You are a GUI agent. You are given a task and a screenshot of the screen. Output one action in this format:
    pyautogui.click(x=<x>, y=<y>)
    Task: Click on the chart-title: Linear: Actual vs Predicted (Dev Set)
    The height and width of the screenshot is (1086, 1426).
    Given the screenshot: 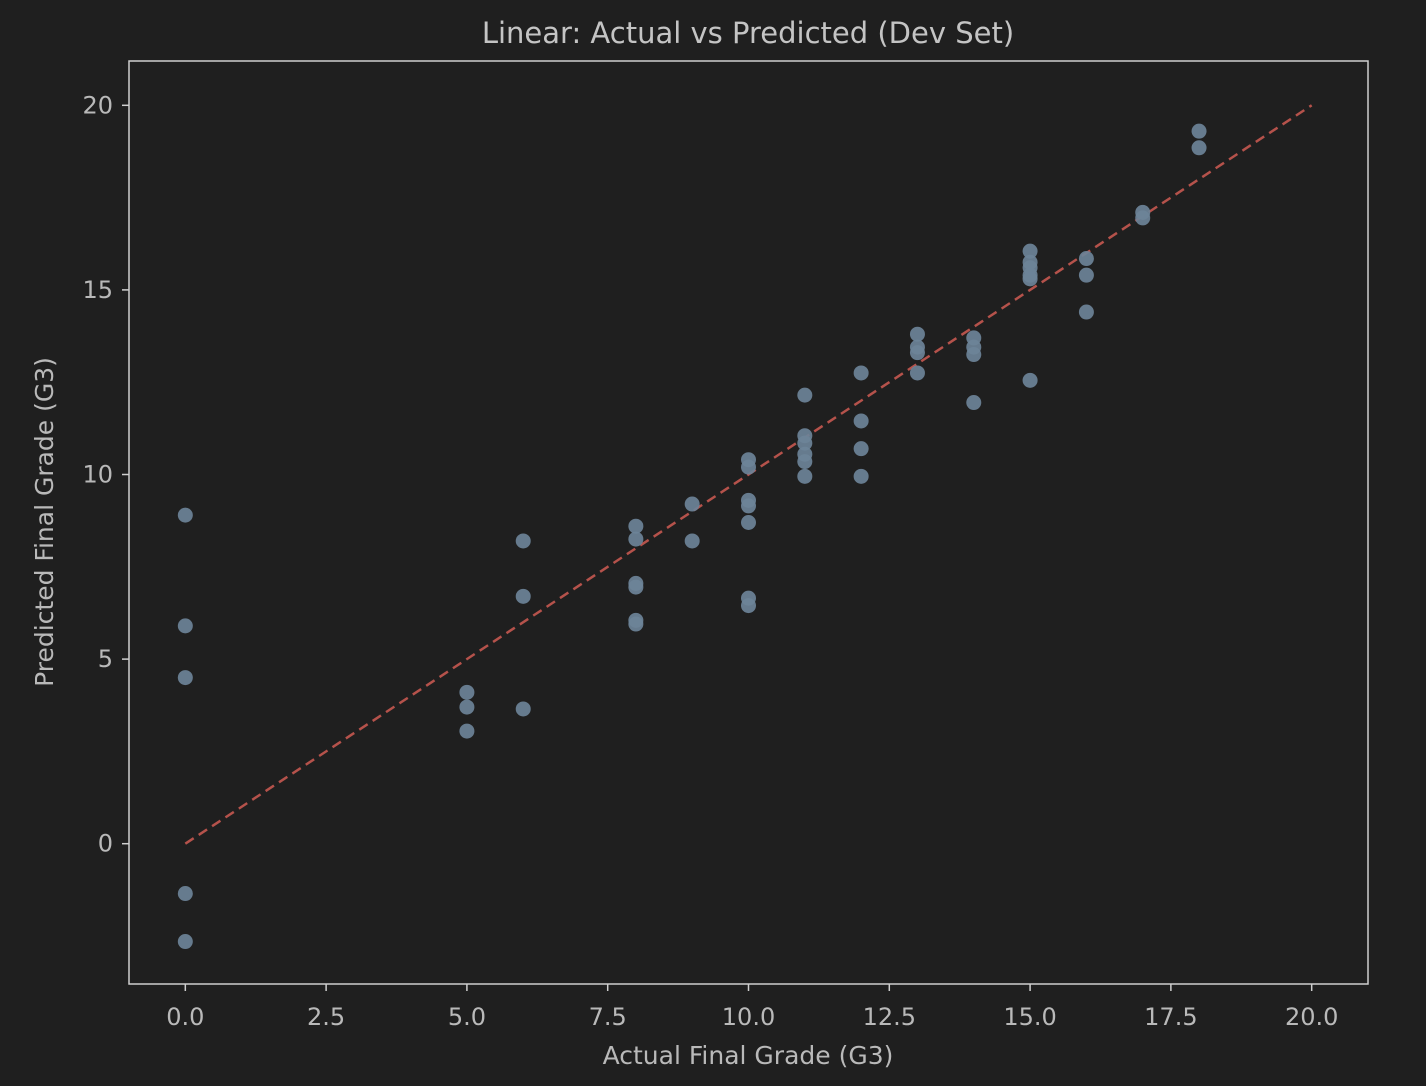 What is the action you would take?
    pyautogui.click(x=748, y=33)
    